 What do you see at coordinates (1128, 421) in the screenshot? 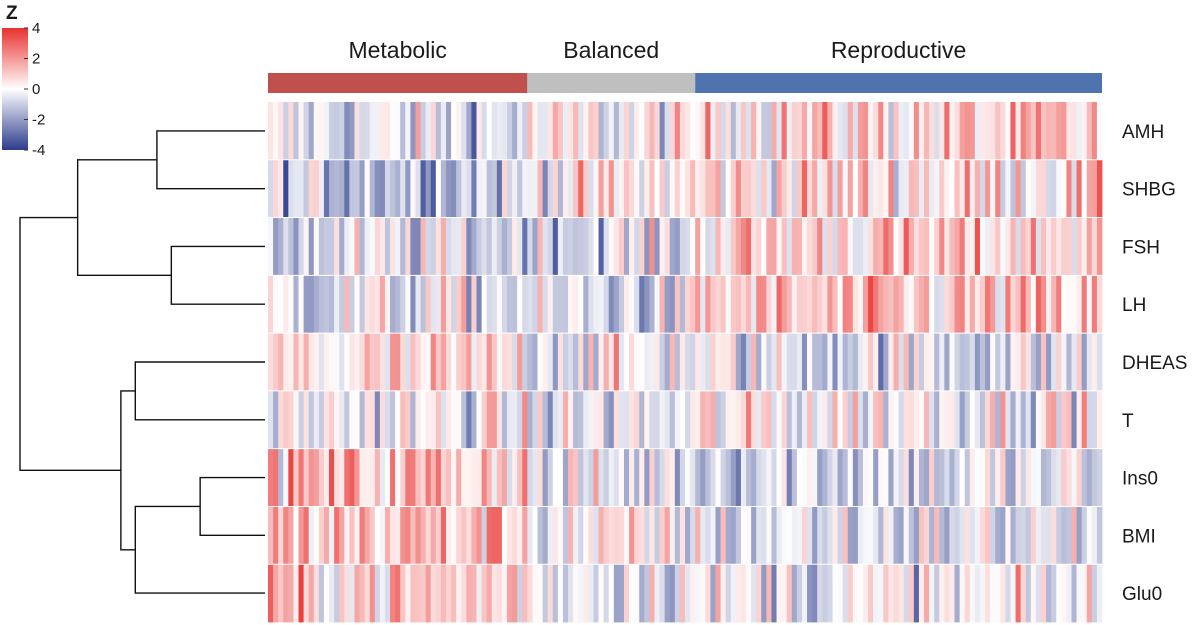
I see `row-label-t: T` at bounding box center [1128, 421].